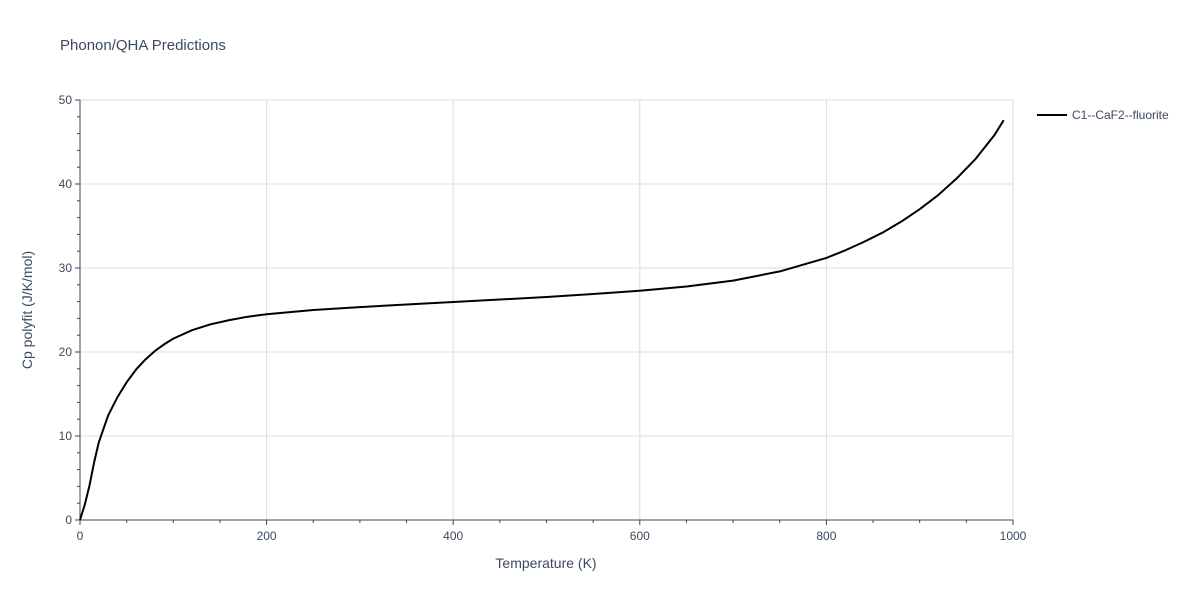  Describe the element at coordinates (66, 184) in the screenshot. I see `y-tick-label: 40` at that location.